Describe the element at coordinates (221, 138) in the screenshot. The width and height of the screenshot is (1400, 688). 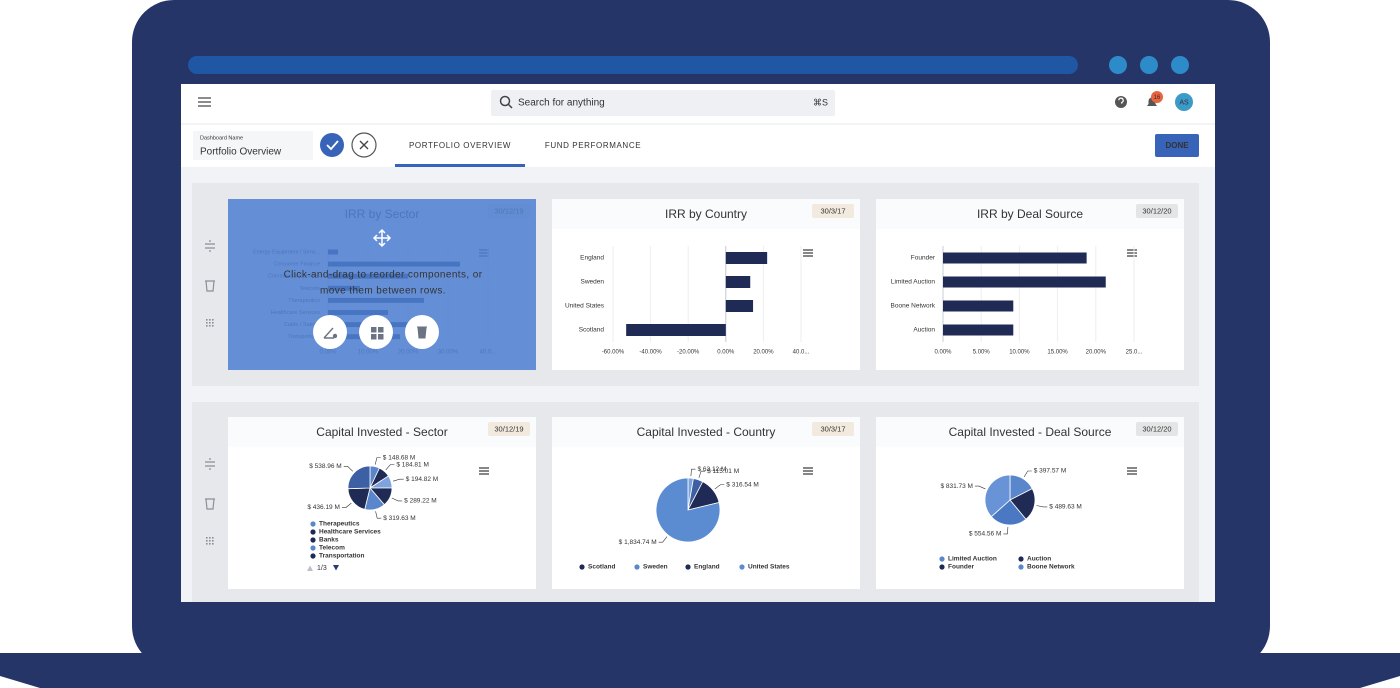
I see `dashboard-name-label: Dashboard Name` at that location.